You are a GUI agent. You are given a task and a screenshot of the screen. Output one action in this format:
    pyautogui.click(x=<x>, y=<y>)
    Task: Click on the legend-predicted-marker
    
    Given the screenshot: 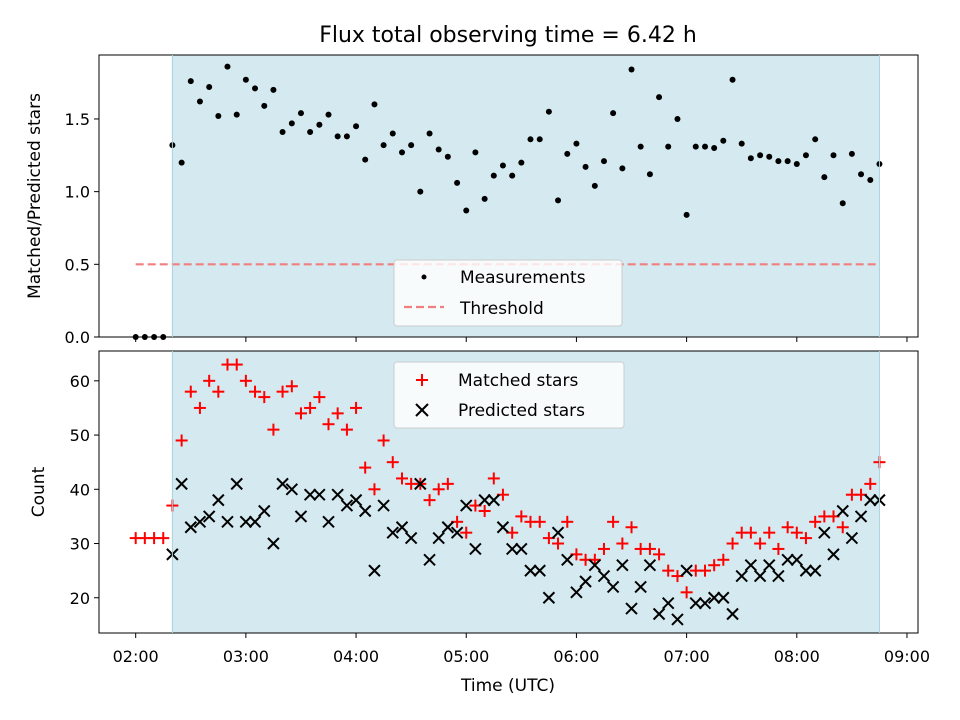 What is the action you would take?
    pyautogui.click(x=422, y=410)
    